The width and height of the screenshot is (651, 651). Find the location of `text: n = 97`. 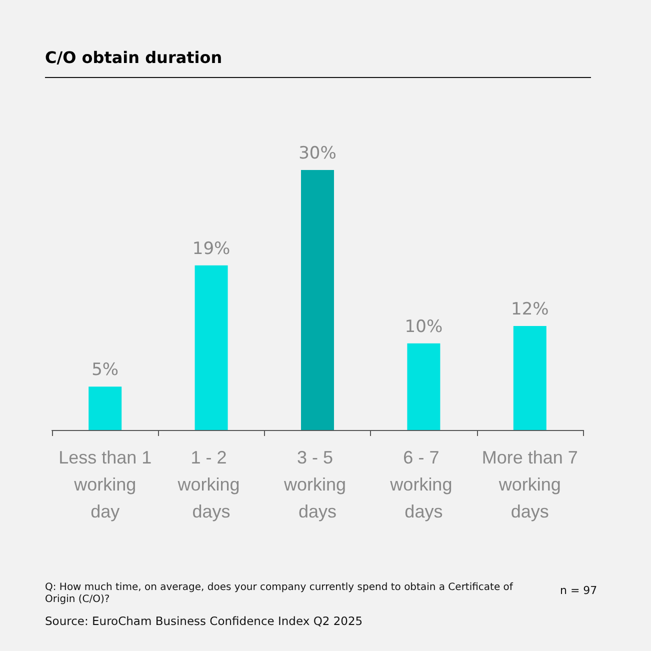

text: n = 97 is located at coordinates (579, 590).